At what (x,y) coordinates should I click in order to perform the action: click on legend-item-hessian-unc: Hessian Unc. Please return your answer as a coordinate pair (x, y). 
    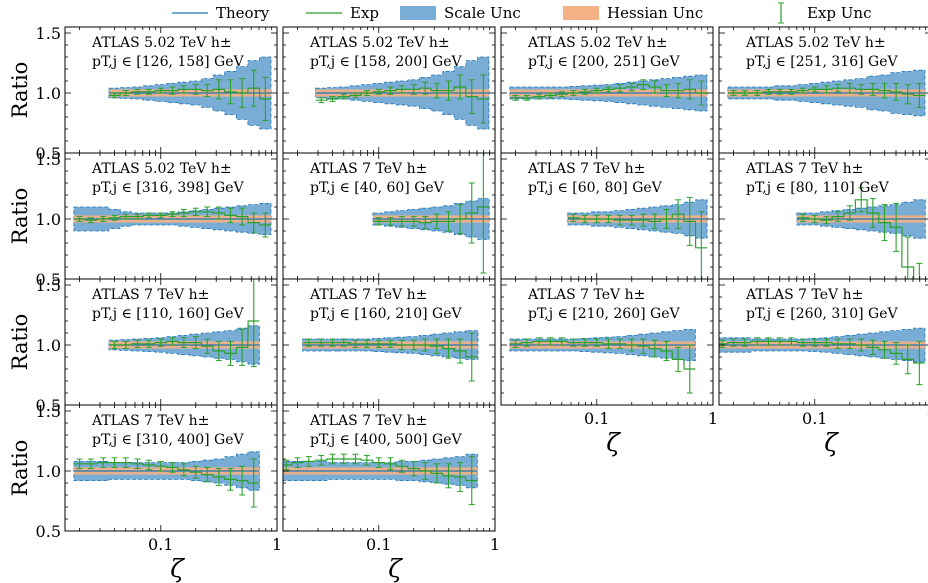
    Looking at the image, I should click on (633, 13).